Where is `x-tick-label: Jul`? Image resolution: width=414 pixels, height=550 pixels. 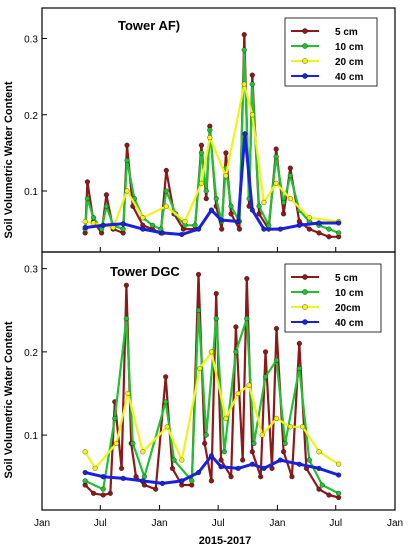 x-tick-label: Jul is located at coordinates (100, 523).